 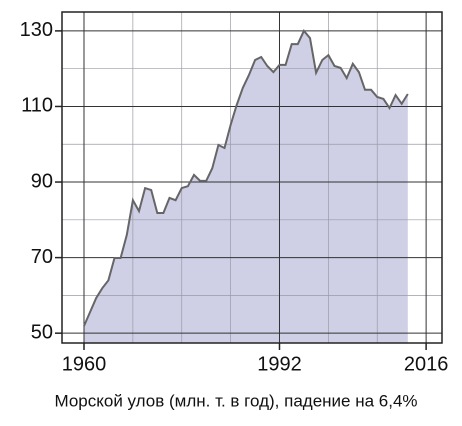 What do you see at coordinates (36, 30) in the screenshot?
I see `y-tick-label: 130` at bounding box center [36, 30].